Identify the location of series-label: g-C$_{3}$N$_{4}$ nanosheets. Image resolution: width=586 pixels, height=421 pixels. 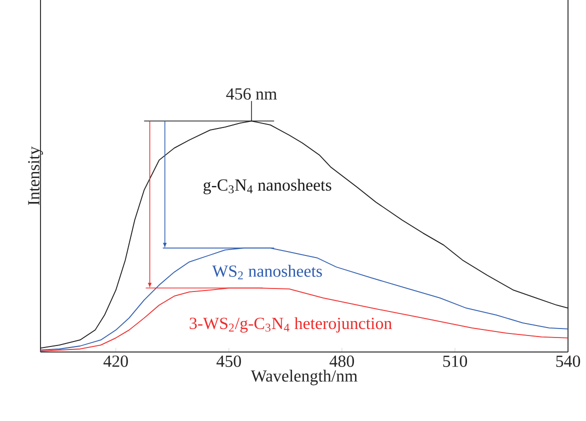
(268, 186).